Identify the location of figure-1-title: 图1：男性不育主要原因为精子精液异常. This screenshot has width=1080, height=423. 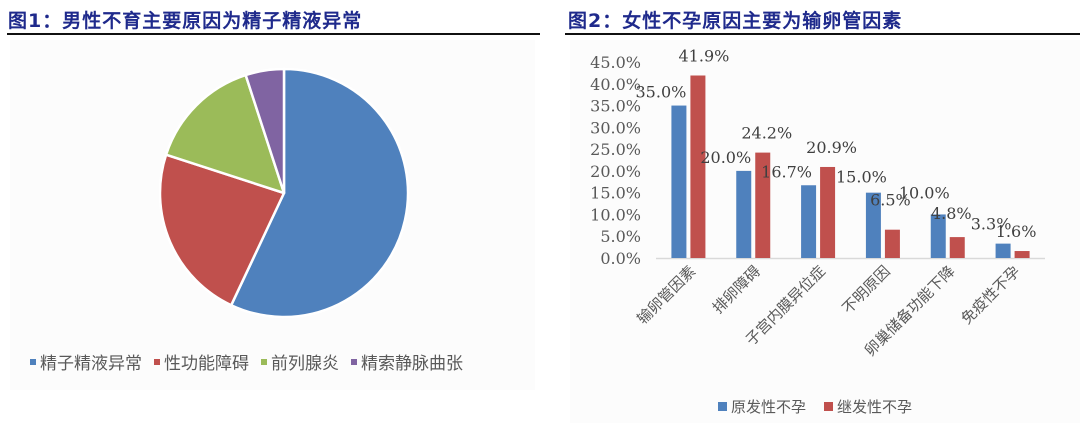
(185, 21).